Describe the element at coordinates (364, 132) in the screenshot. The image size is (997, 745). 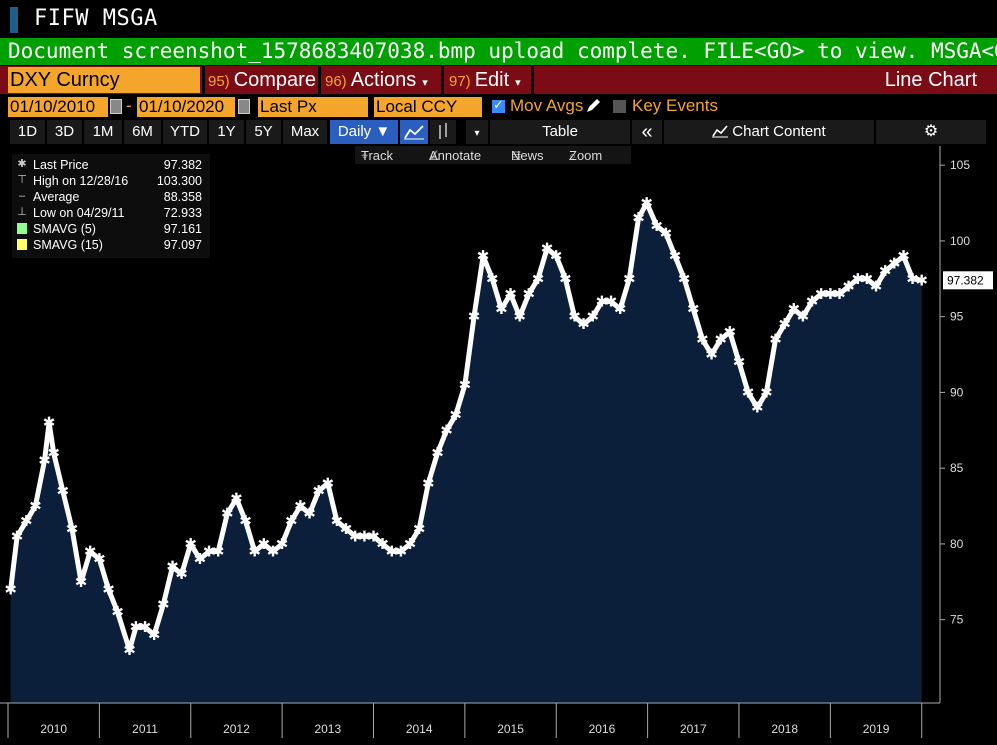
I see `frequency-dropdown: Daily ▼` at that location.